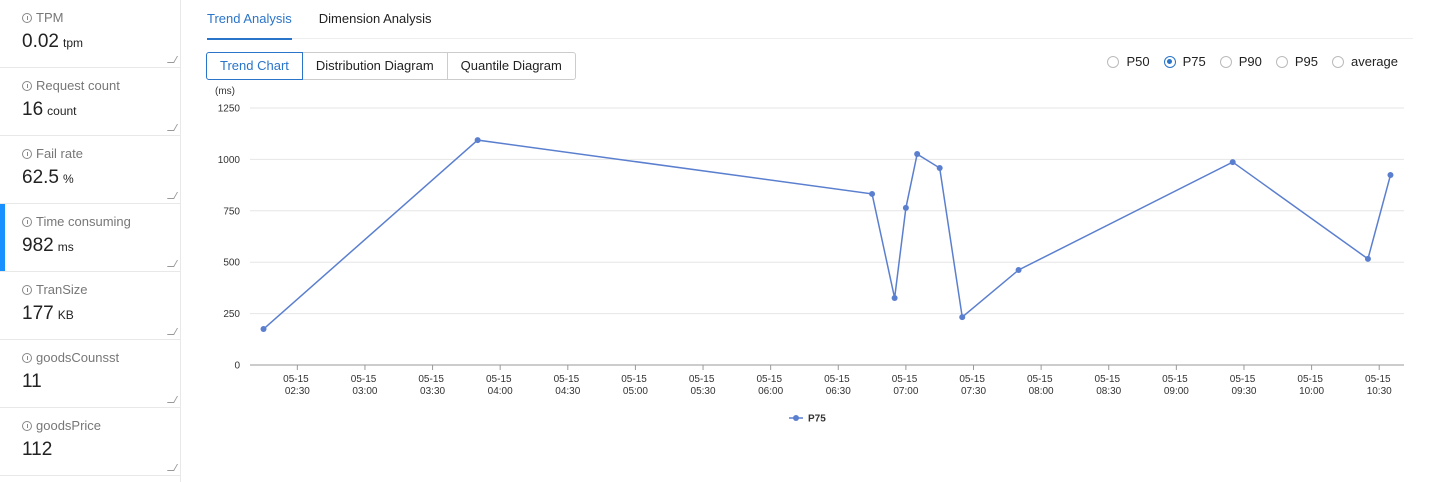 This screenshot has width=1440, height=482. Describe the element at coordinates (432, 385) in the screenshot. I see `x-tick-label: 05-15 03:30` at that location.